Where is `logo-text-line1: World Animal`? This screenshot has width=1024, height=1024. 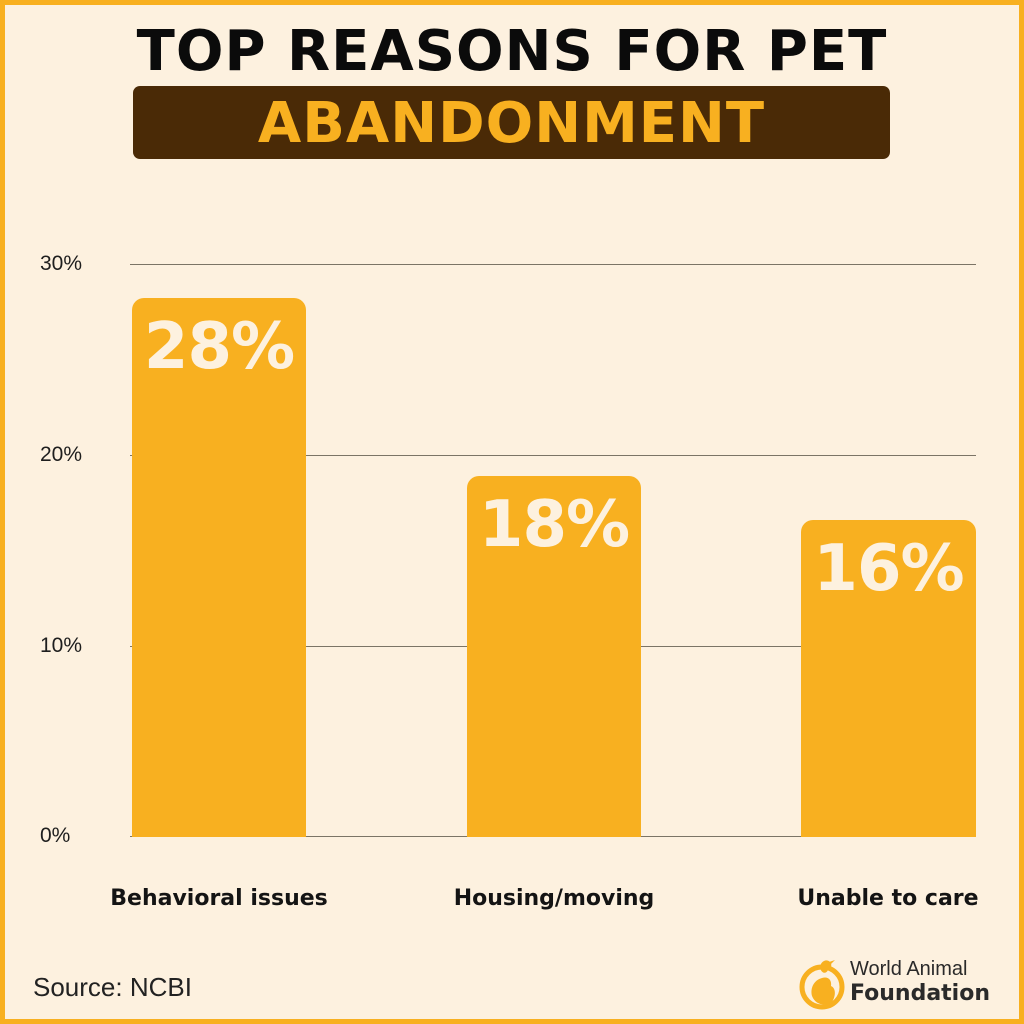 logo-text-line1: World Animal is located at coordinates (909, 969).